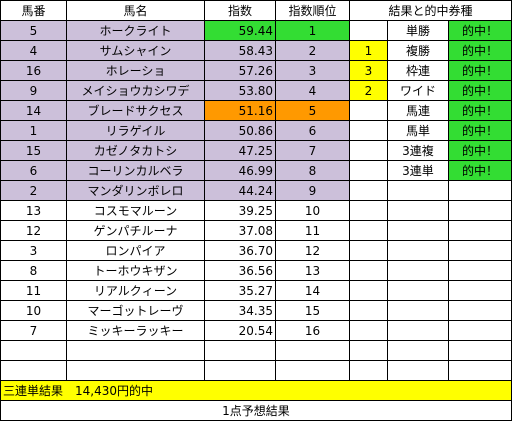 The width and height of the screenshot is (513, 445). I want to click on horse-rank: 16, so click(312, 330).